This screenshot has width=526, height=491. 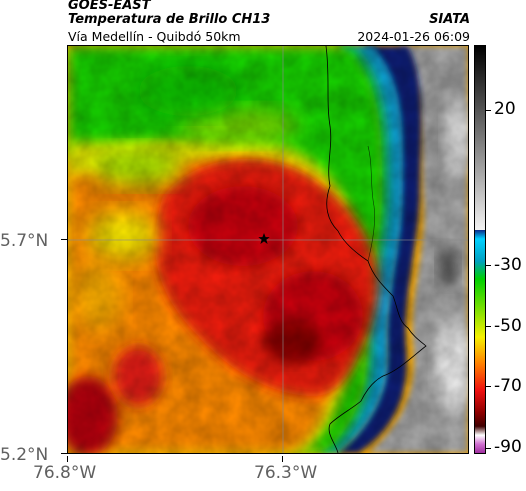 I want to click on colorbar-label: -70, so click(x=508, y=386).